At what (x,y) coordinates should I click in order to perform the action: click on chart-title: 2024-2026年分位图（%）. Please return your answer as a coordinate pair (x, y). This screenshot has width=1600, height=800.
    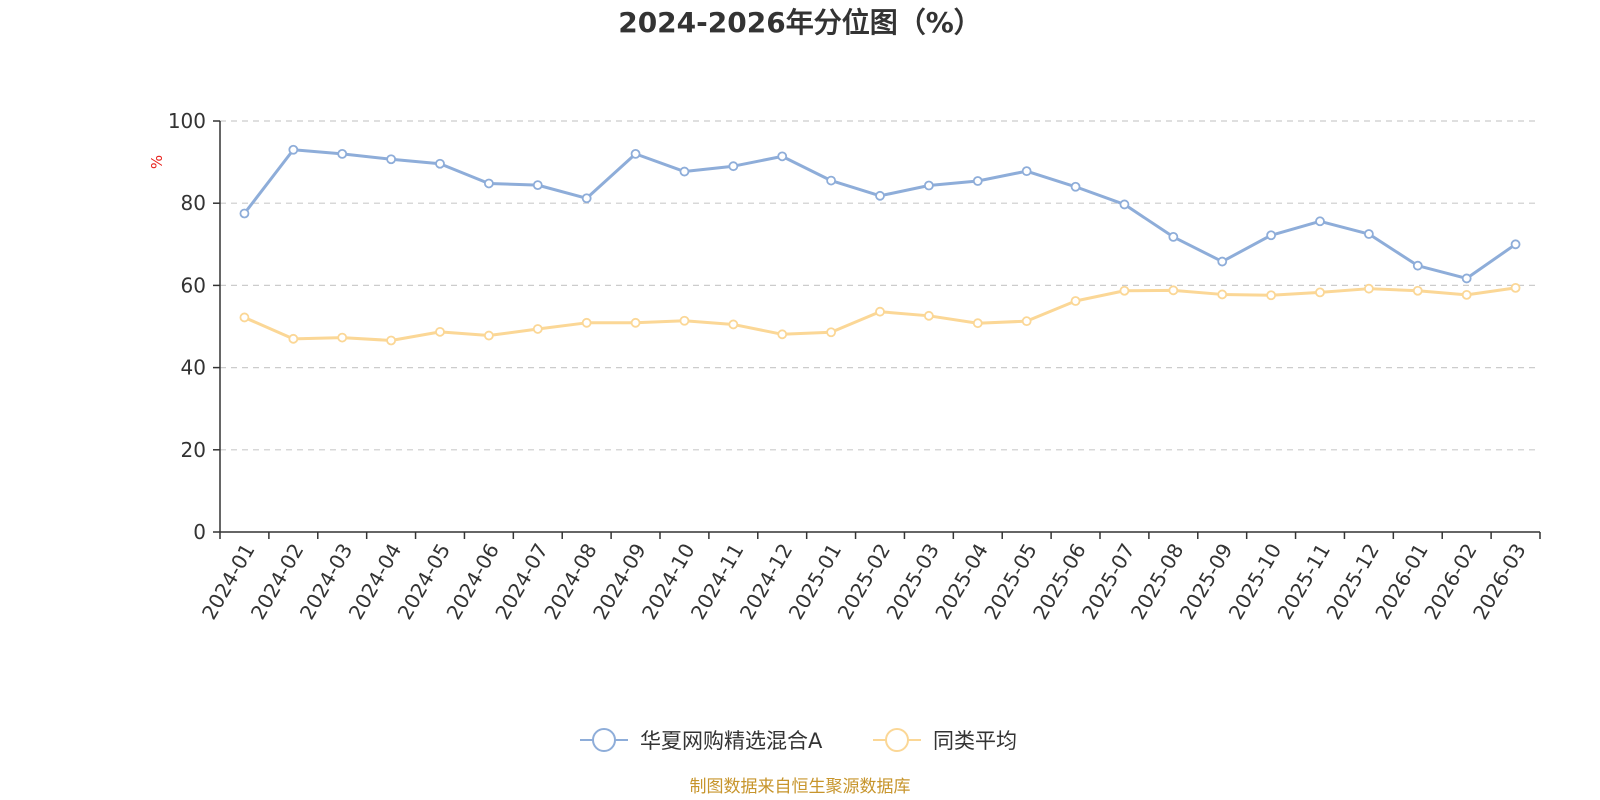
    Looking at the image, I should click on (800, 22).